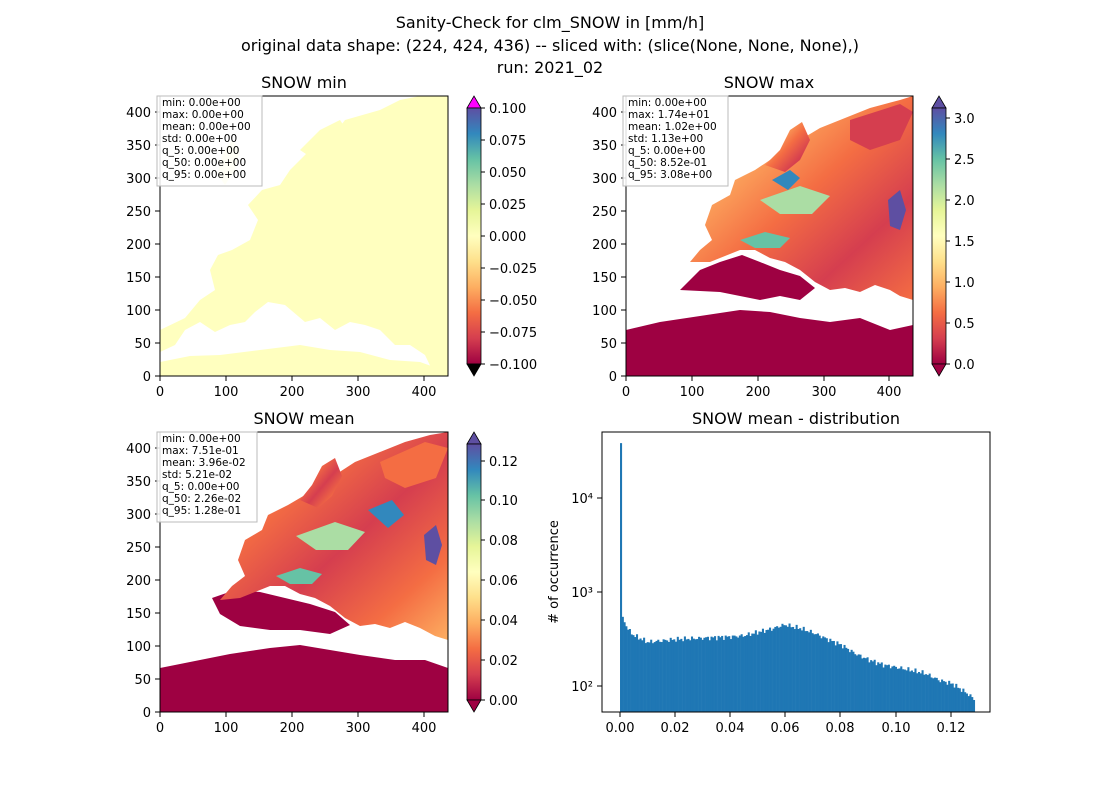 This screenshot has width=1100, height=800. What do you see at coordinates (200, 451) in the screenshot?
I see `stat-line: max: 7.51e-01` at bounding box center [200, 451].